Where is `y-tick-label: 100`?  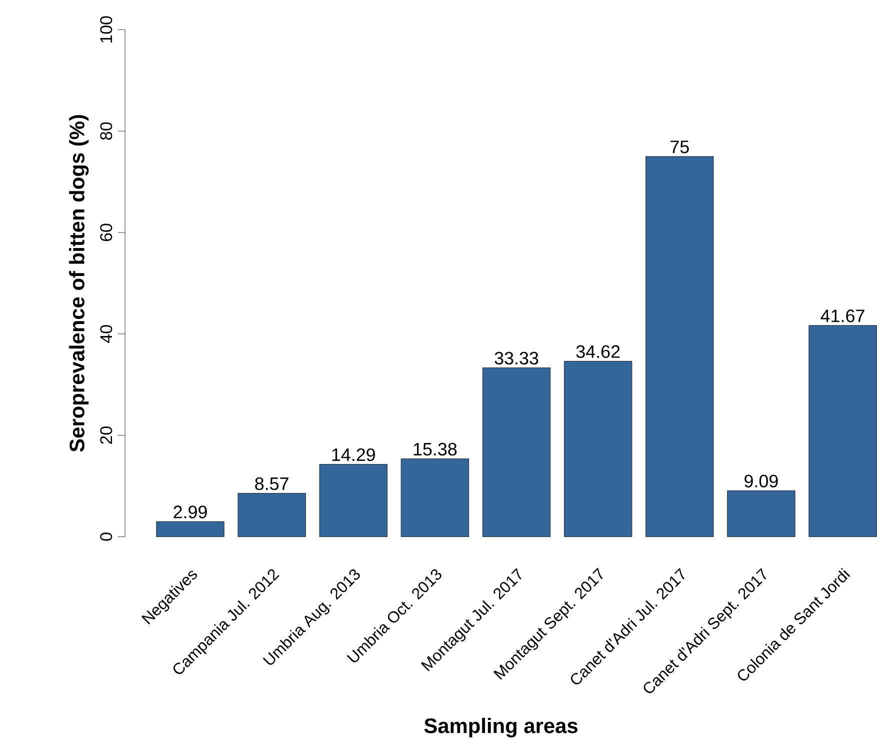
y-tick-label: 100 is located at coordinates (106, 29).